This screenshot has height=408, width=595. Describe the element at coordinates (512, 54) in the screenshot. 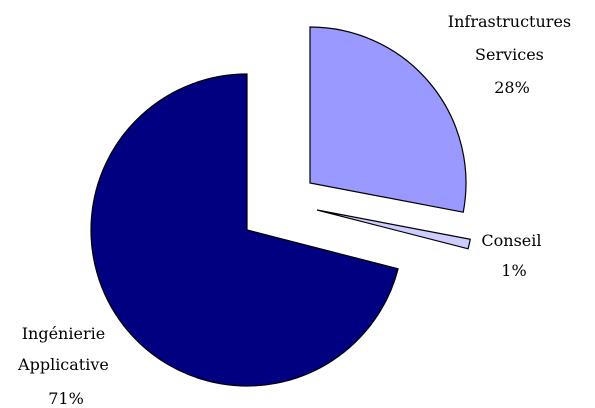

I see `slice-label-infrastructures-services: Infrastructures Services 28%` at that location.